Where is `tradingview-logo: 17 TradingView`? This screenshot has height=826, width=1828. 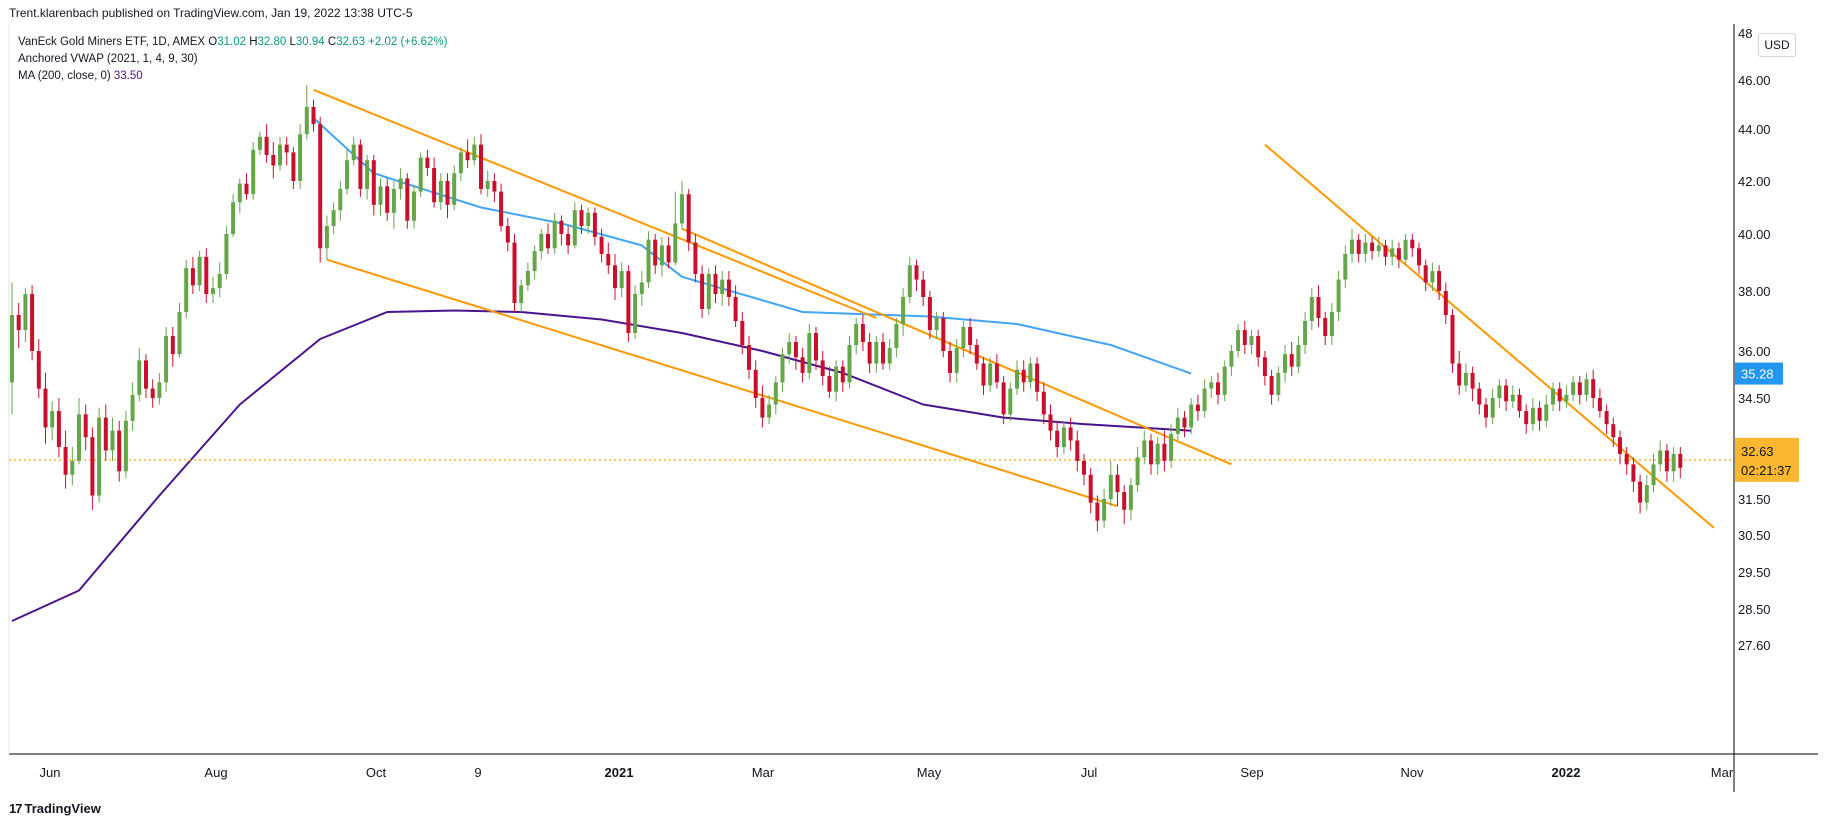 tradingview-logo: 17 TradingView is located at coordinates (55, 808).